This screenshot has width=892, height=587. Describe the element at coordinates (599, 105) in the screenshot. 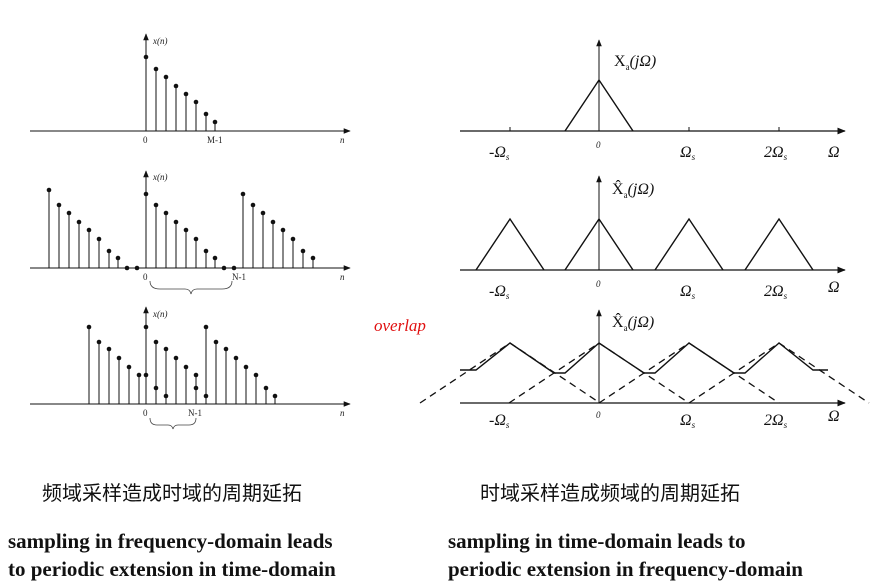

I see `baseband-spectrum` at that location.